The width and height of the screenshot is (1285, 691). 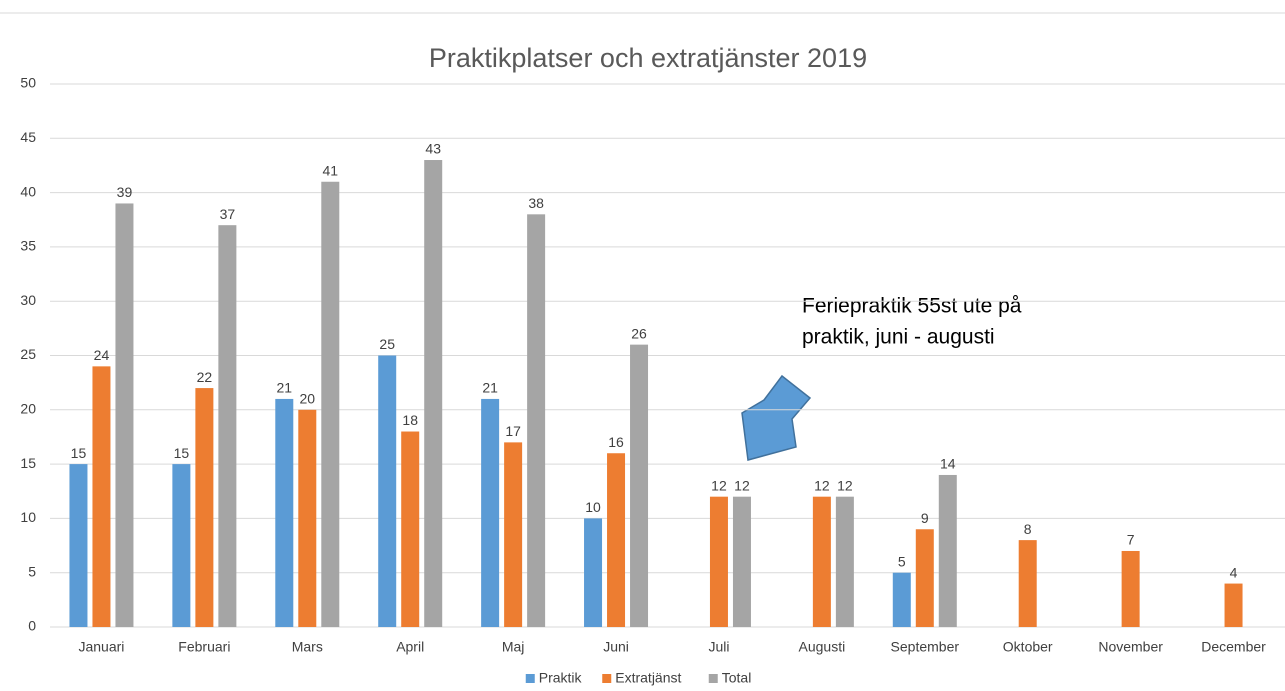 I want to click on x-tick-label: Maj, so click(x=513, y=647).